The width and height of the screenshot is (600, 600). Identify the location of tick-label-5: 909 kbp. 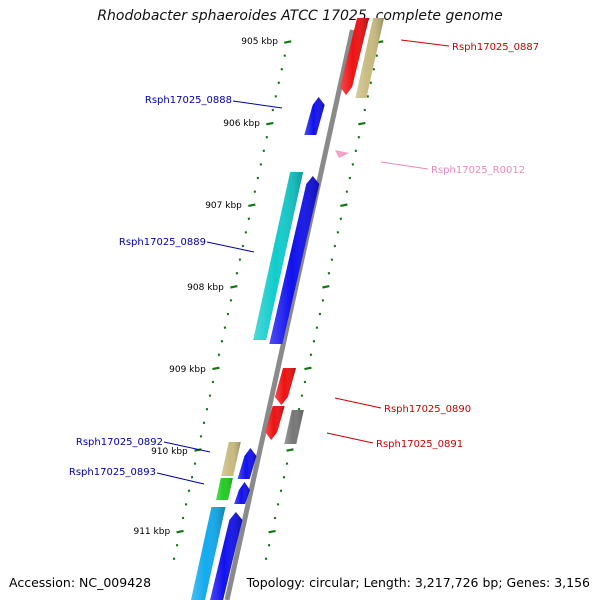
(187, 370).